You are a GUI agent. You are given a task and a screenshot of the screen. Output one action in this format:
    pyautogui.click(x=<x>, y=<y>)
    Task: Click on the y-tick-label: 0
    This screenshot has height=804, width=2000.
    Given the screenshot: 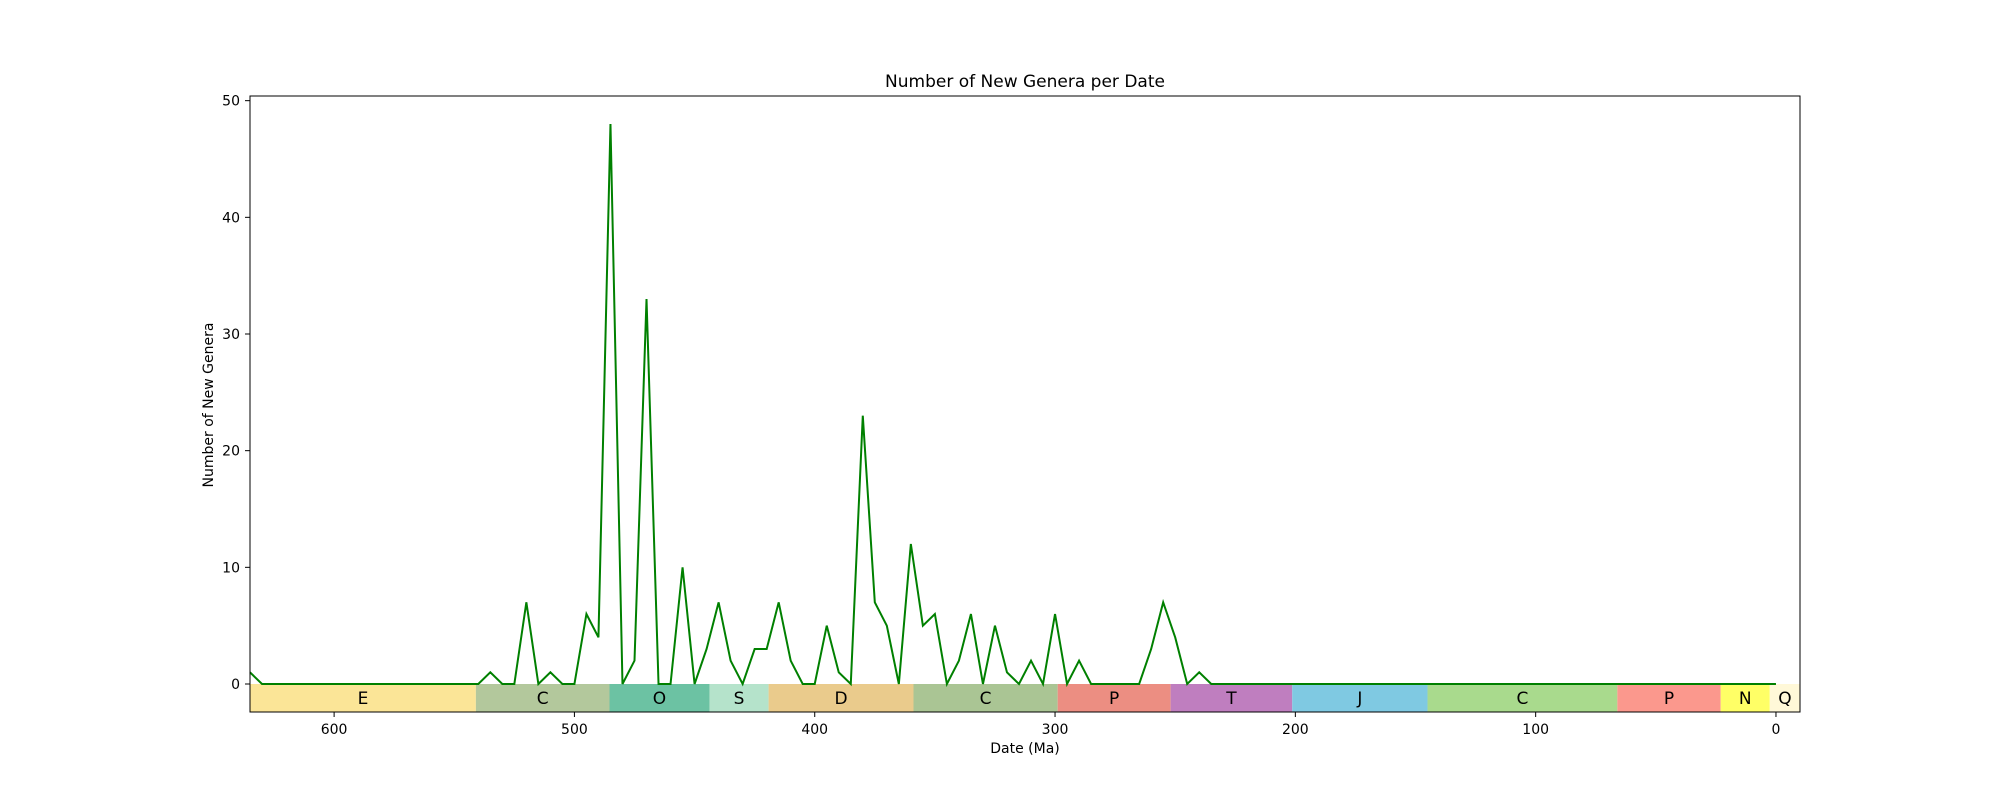 What is the action you would take?
    pyautogui.click(x=235, y=685)
    